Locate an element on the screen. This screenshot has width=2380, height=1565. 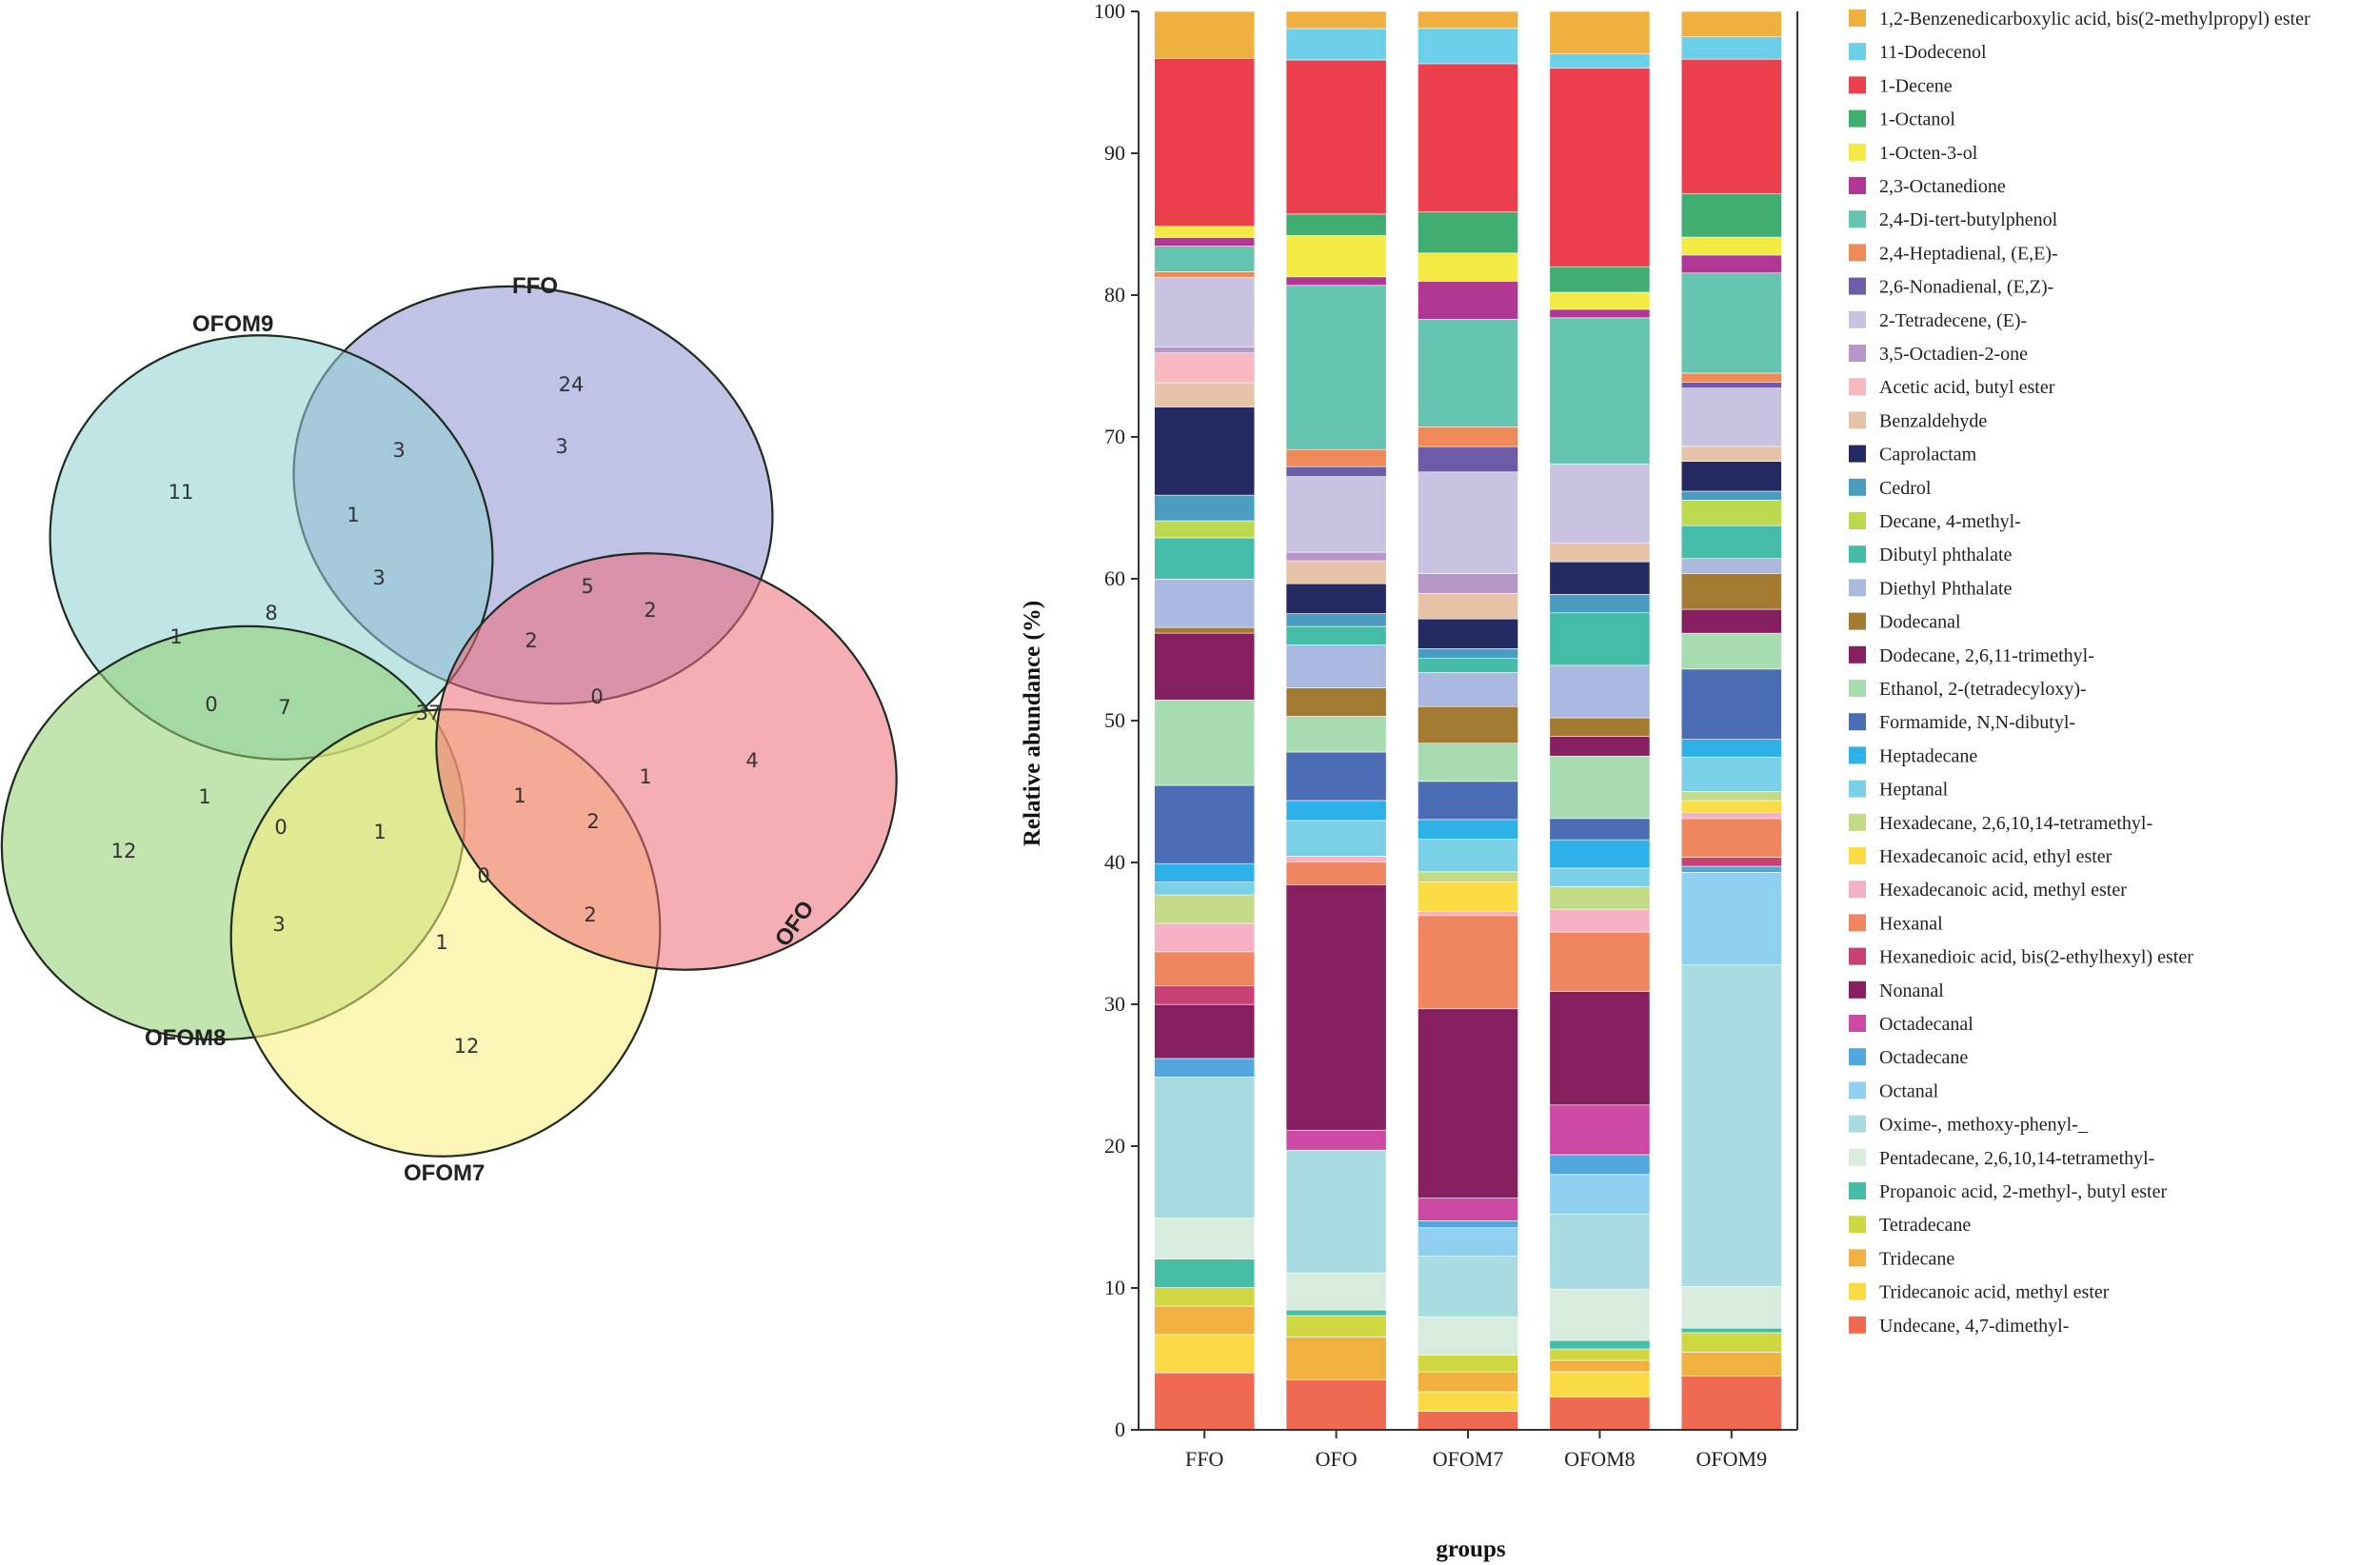
legend-item: 2,4-Heptadienal, (E,E)- is located at coordinates (1953, 253).